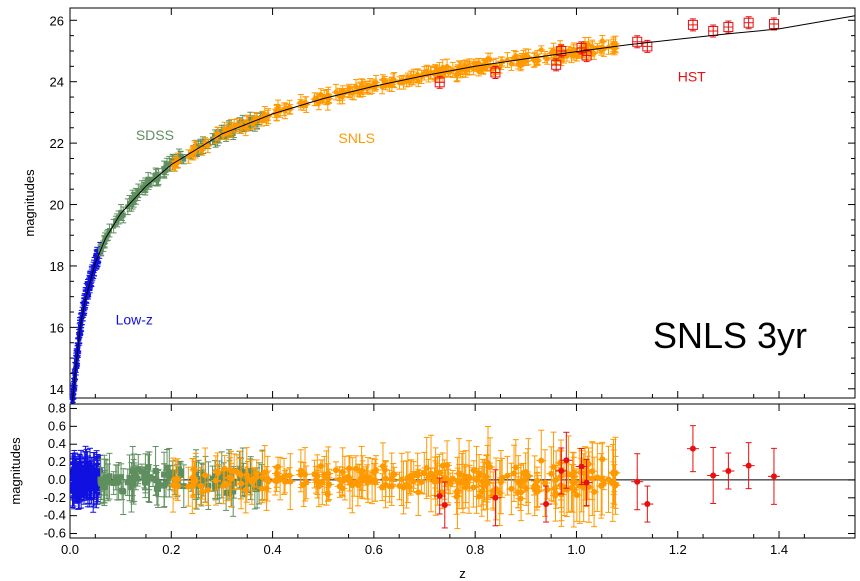 The height and width of the screenshot is (581, 860). Describe the element at coordinates (779, 549) in the screenshot. I see `x-tick-label: 1.4` at that location.